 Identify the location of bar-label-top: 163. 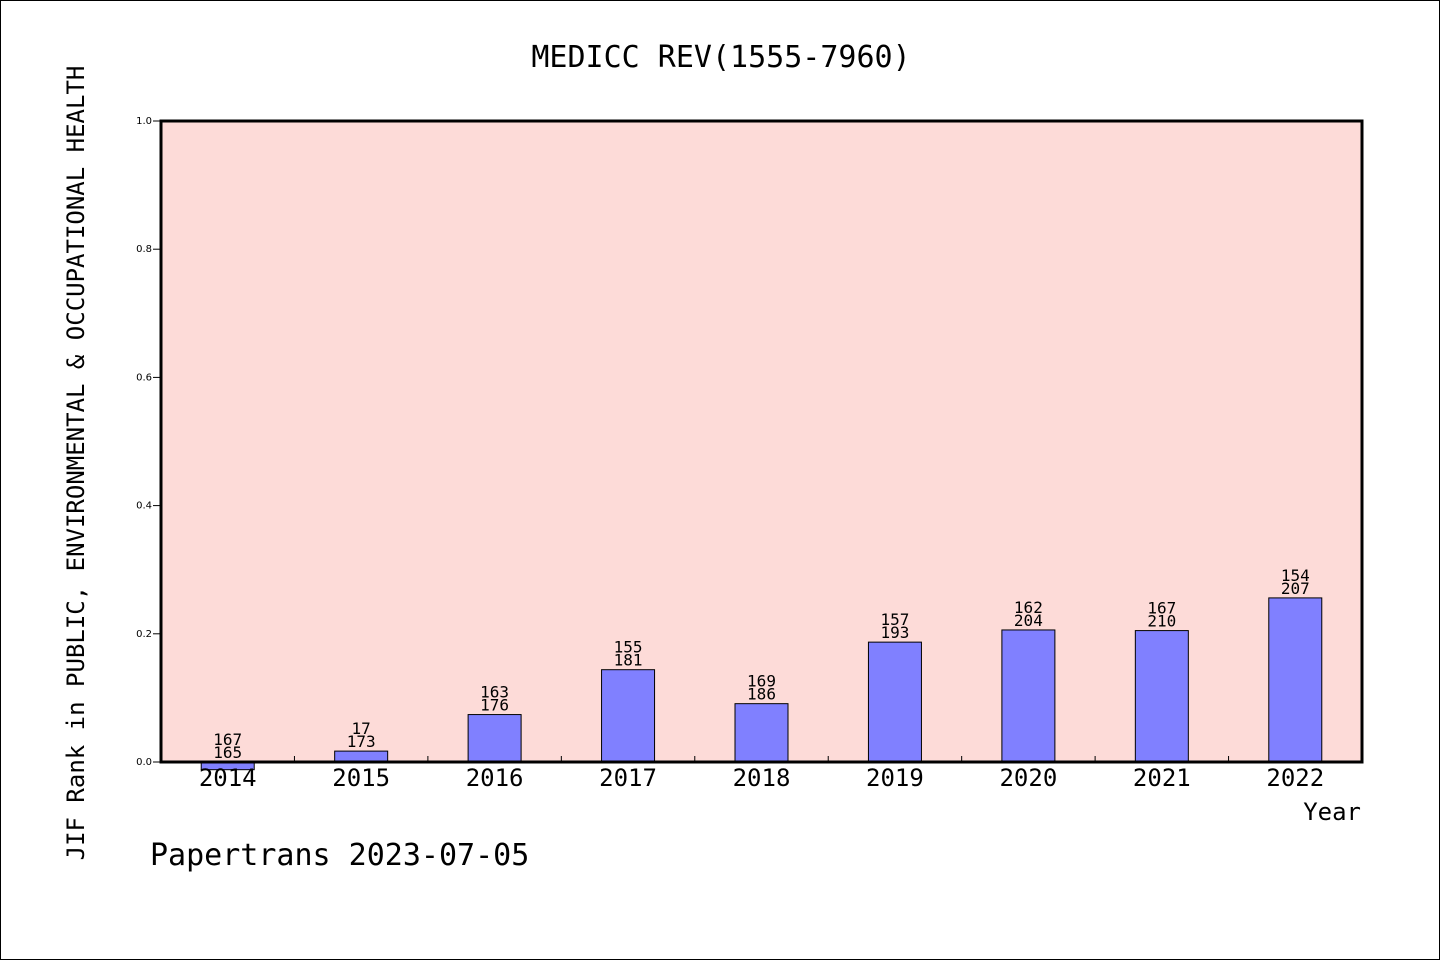
(494, 692).